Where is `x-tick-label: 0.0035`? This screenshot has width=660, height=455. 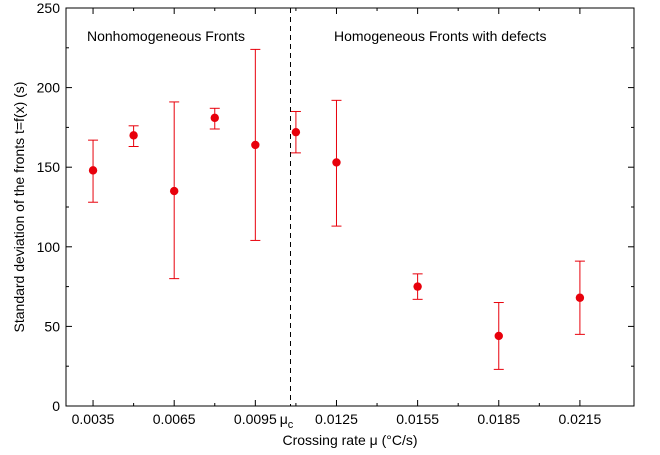
x-tick-label: 0.0035 is located at coordinates (93, 419).